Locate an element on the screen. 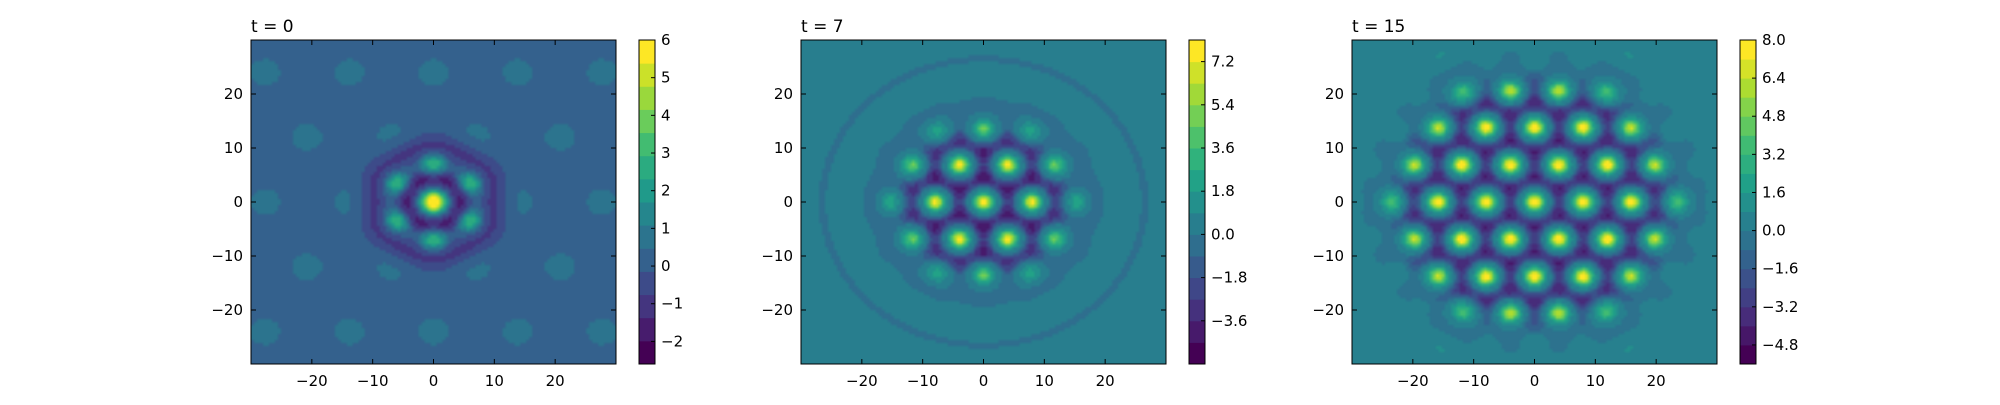  colorbar: −3.6 −1.8 0.0 1.8 3.6 5.4 7.2 is located at coordinates (1217, 202).